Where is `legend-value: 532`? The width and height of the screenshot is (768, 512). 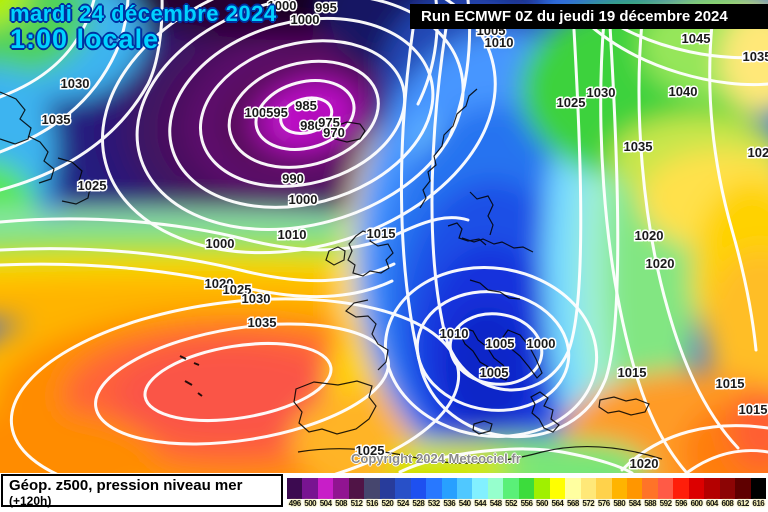
legend-value: 532 is located at coordinates (433, 503).